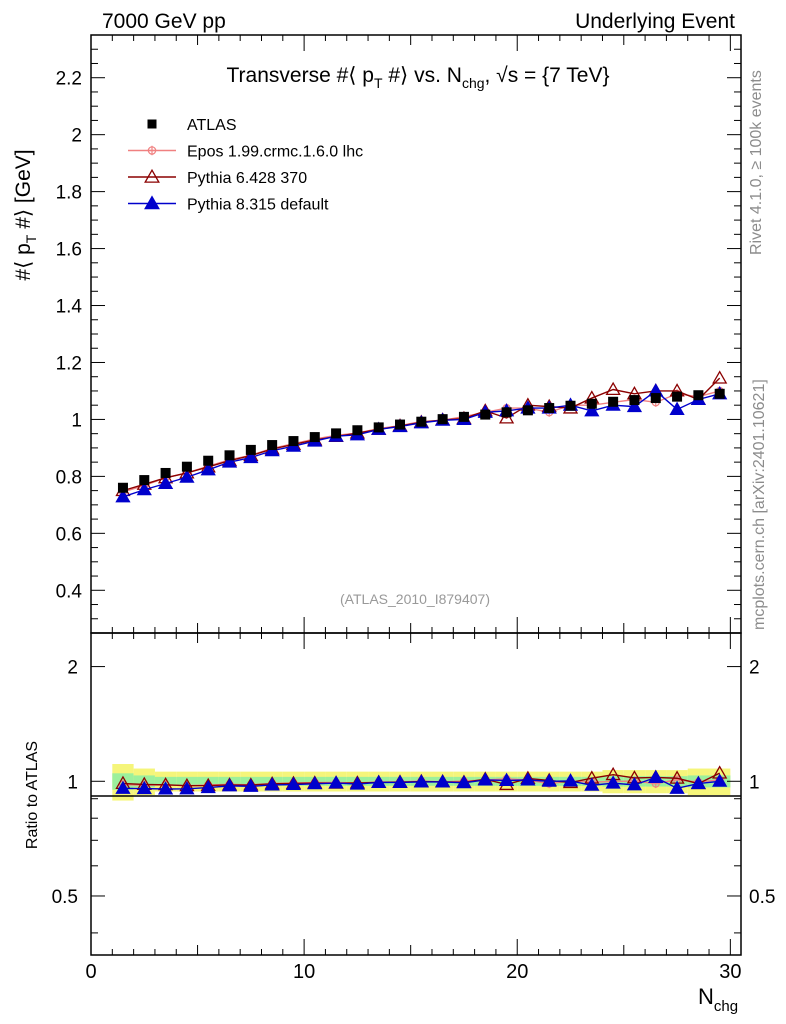  What do you see at coordinates (152, 124) in the screenshot?
I see `legend-marker-atlas` at bounding box center [152, 124].